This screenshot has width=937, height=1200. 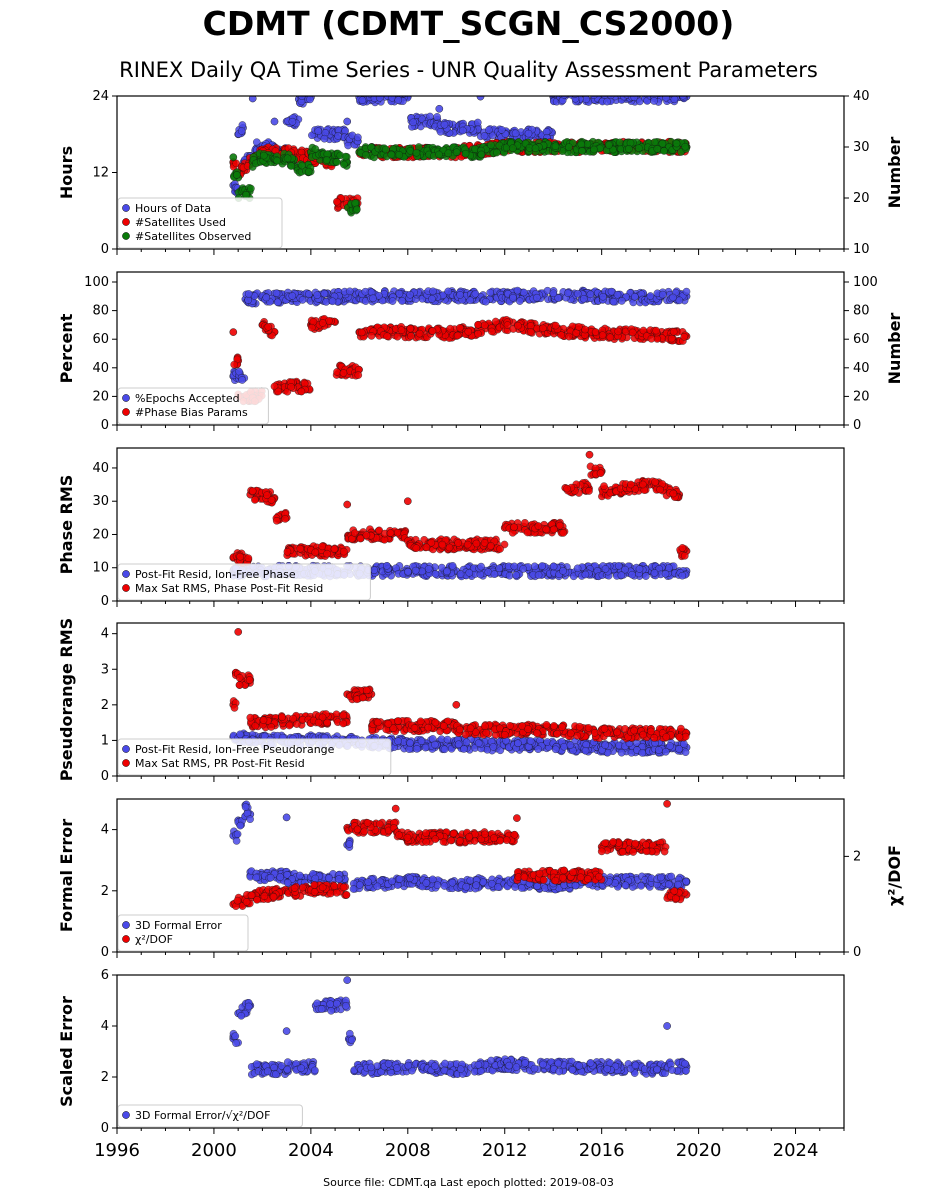 I want to click on legend-label: %Epochs Accepted, so click(x=187, y=398).